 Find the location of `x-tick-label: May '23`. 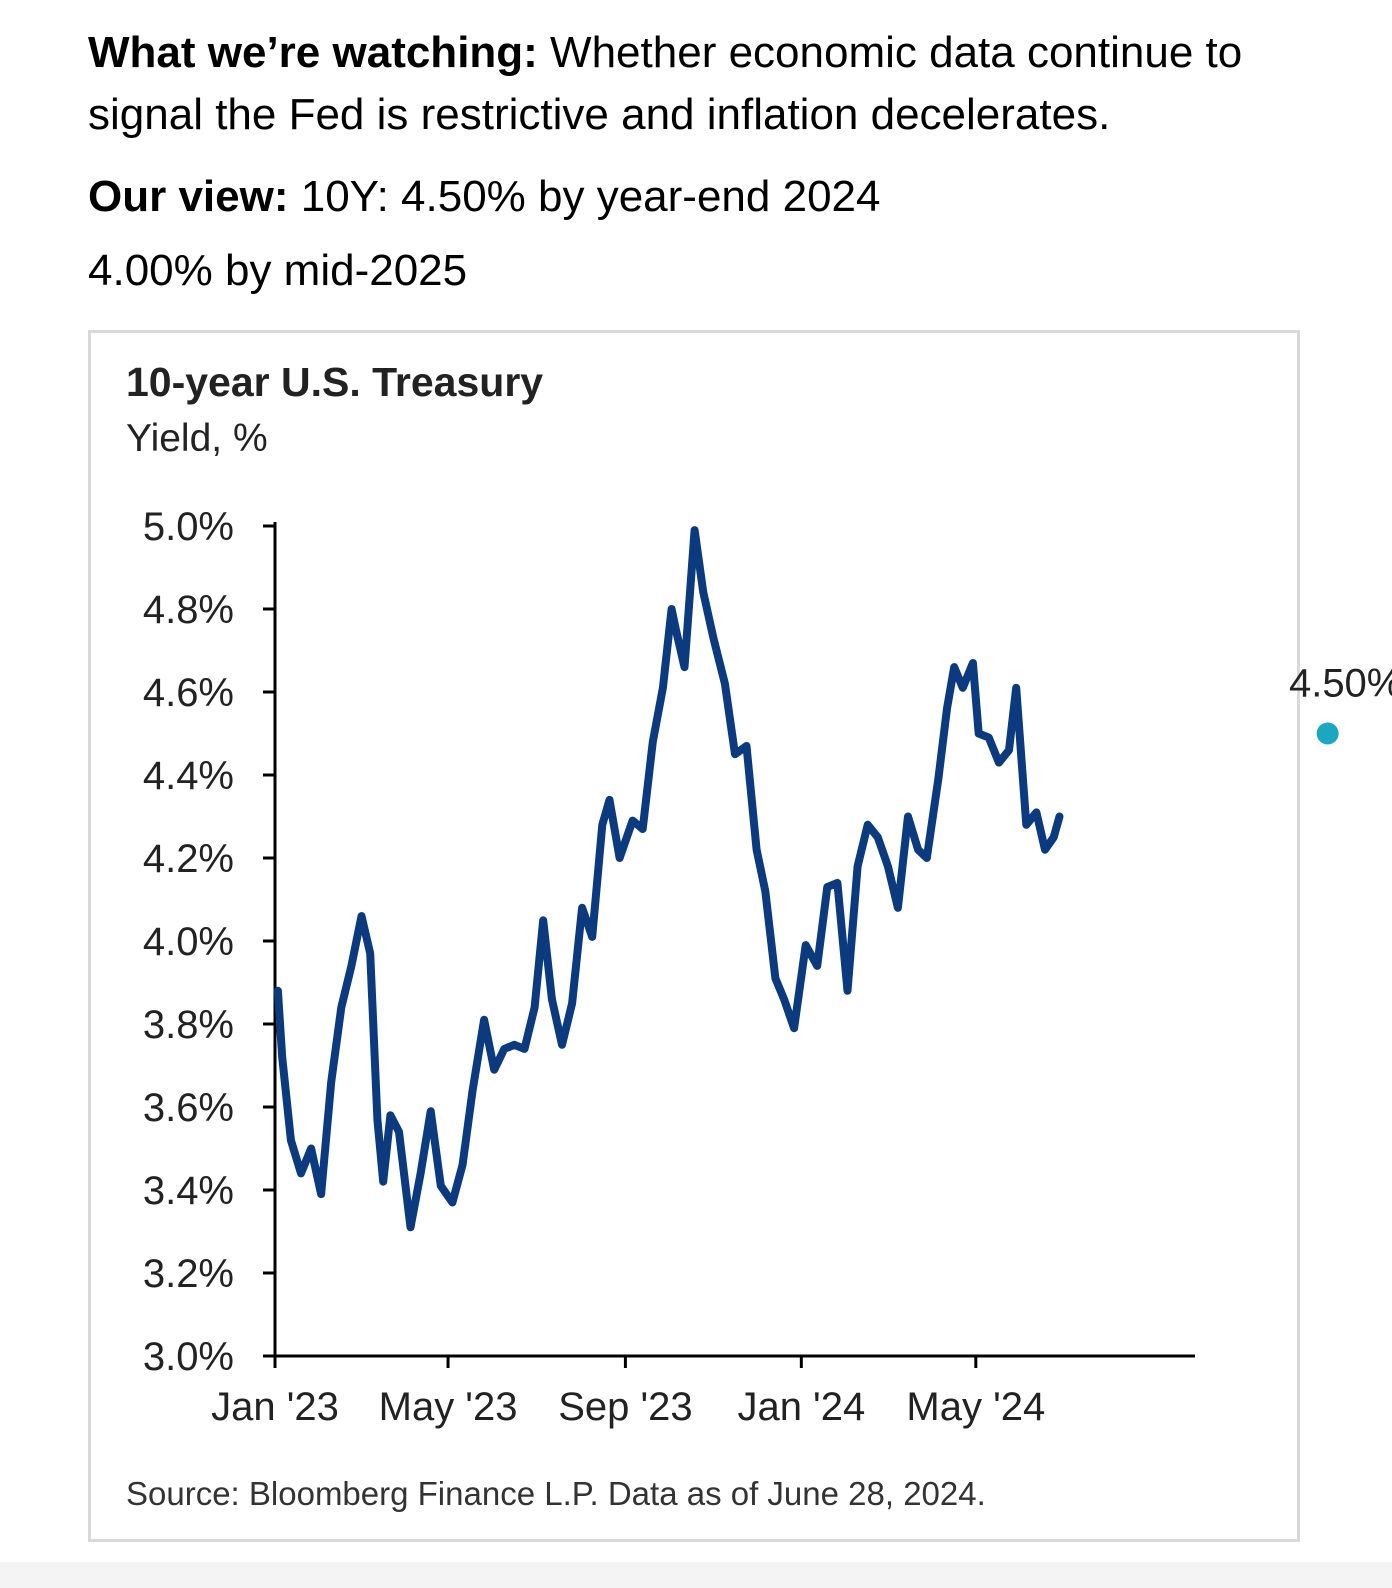

x-tick-label: May '23 is located at coordinates (448, 1407).